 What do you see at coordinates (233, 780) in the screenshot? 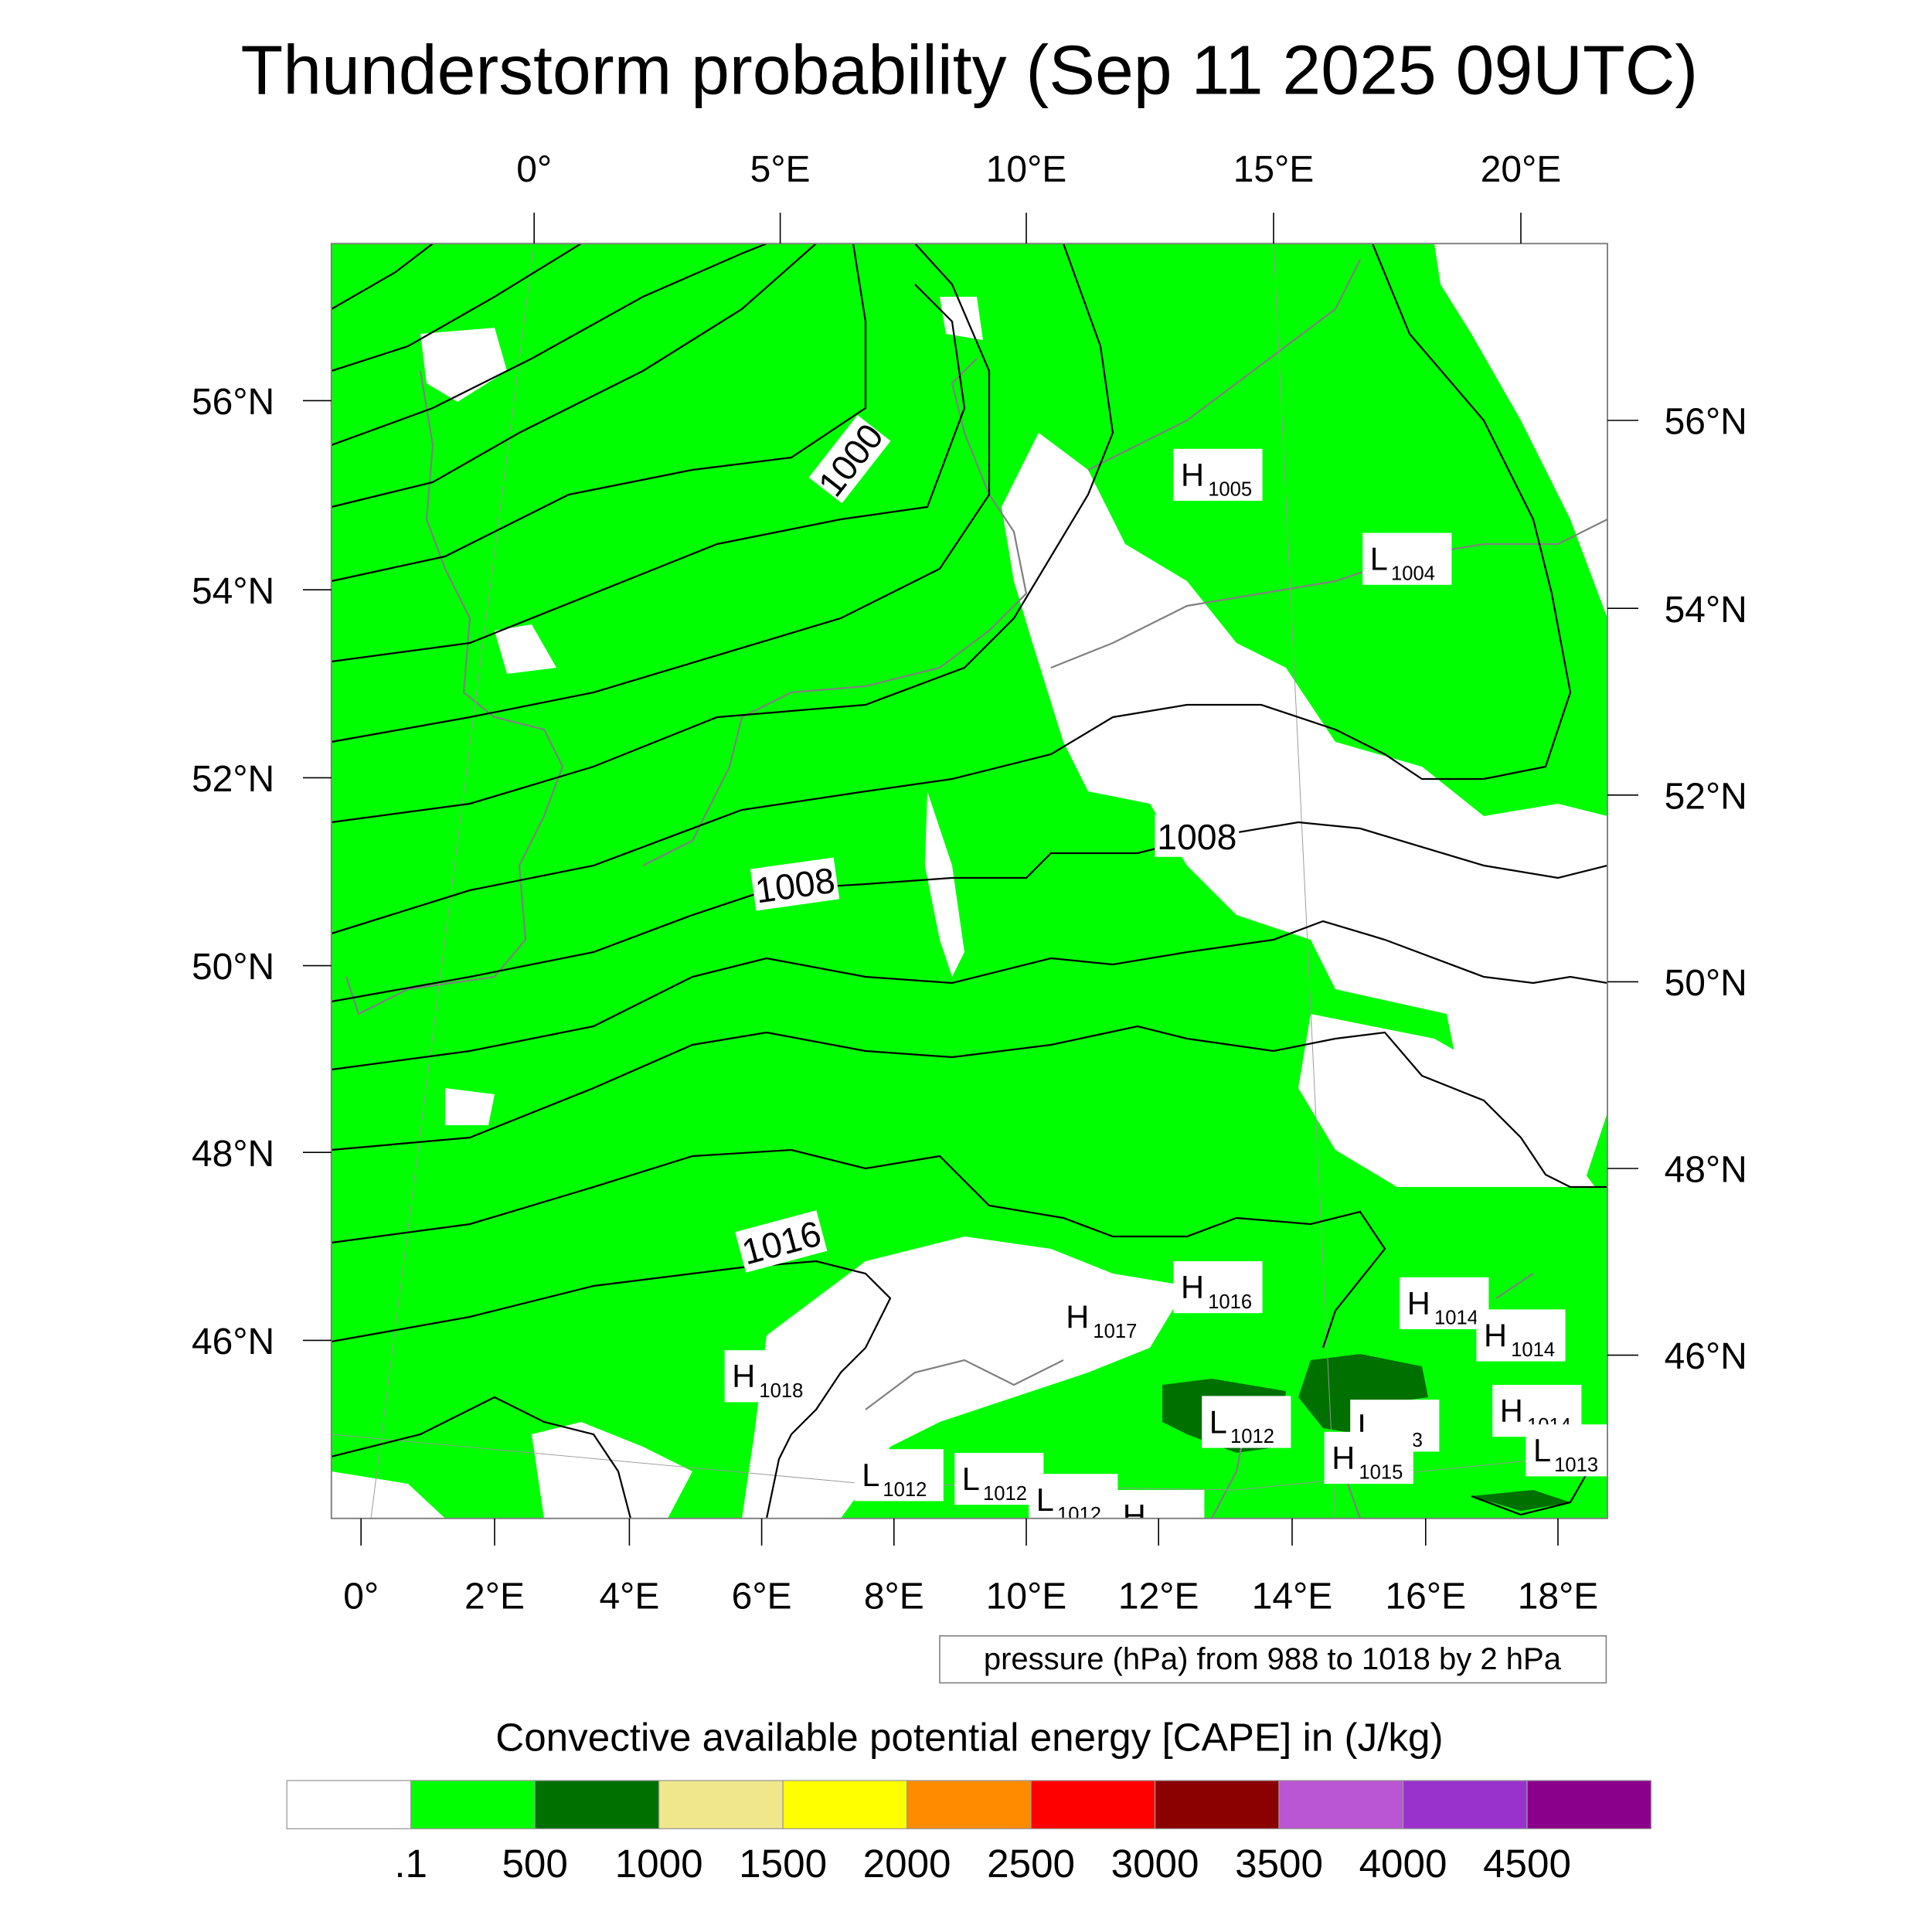
I see `lat-label-left: 52°N` at bounding box center [233, 780].